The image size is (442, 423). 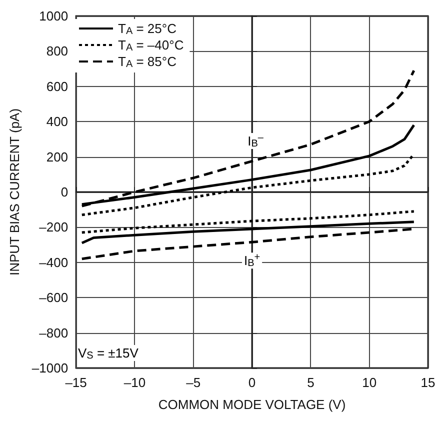 I want to click on y-tick-label: –1000, so click(x=50, y=368).